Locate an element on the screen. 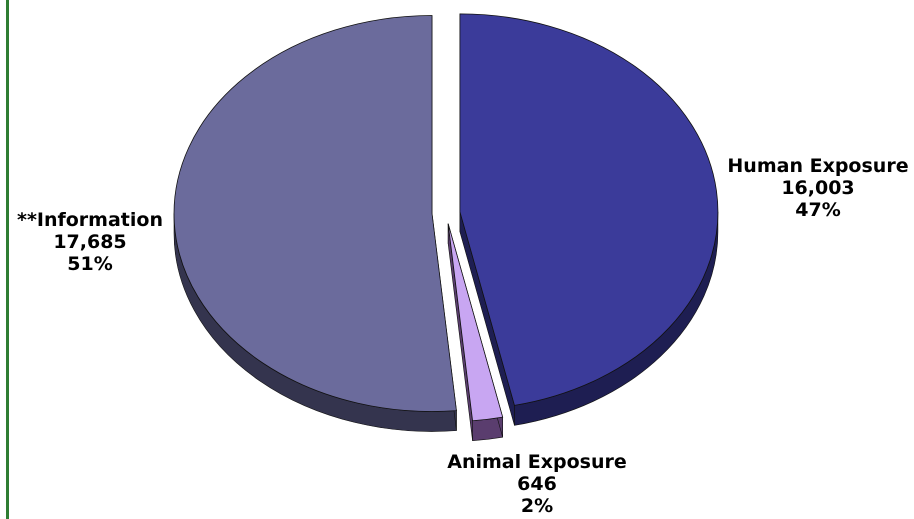 This screenshot has width=914, height=519. label-human-exposure-count: 16,003 is located at coordinates (818, 188).